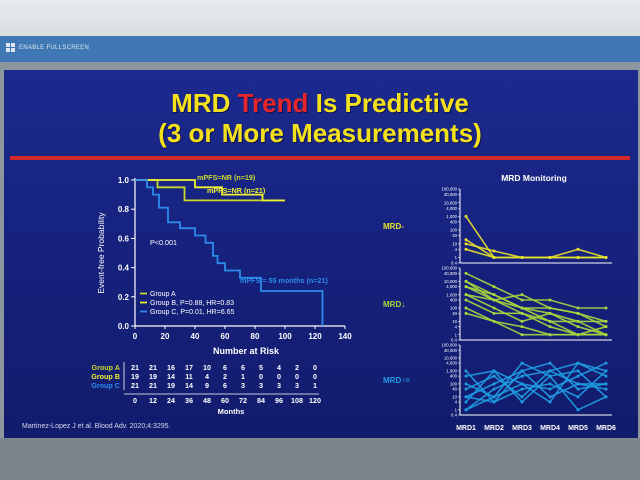 Image resolution: width=640 pixels, height=480 pixels. I want to click on risk-time-label: 12, so click(153, 400).